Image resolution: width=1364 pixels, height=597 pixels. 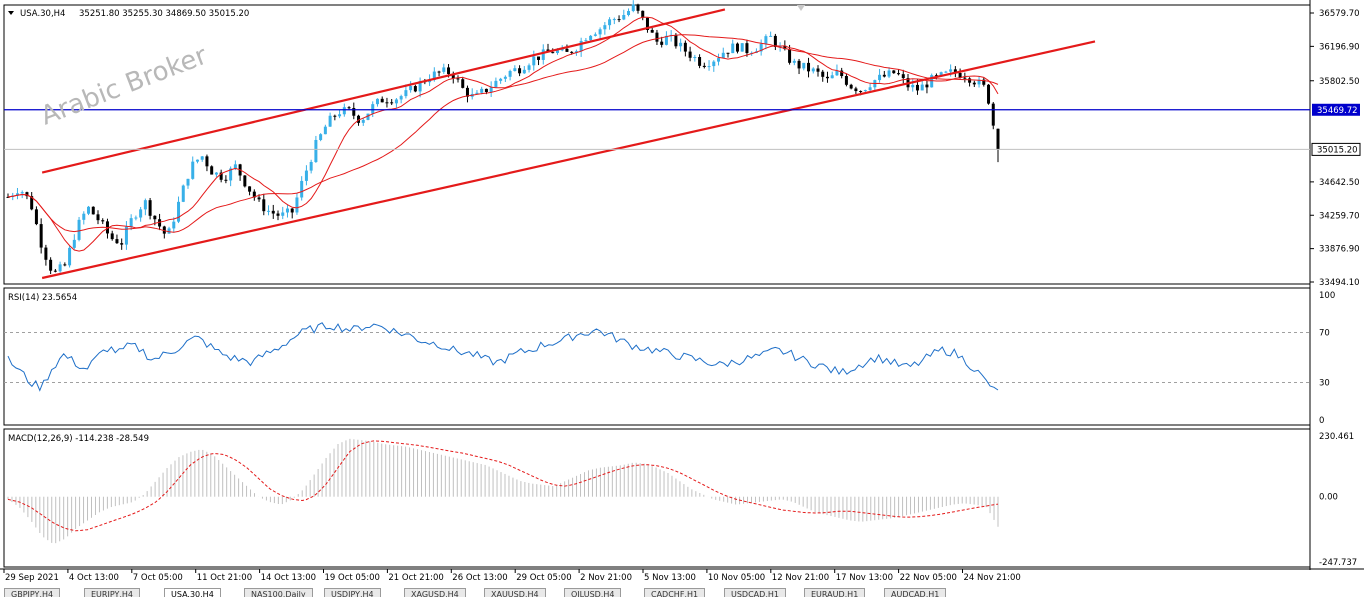 What do you see at coordinates (1324, 384) in the screenshot?
I see `rsi-axis-label: 30` at bounding box center [1324, 384].